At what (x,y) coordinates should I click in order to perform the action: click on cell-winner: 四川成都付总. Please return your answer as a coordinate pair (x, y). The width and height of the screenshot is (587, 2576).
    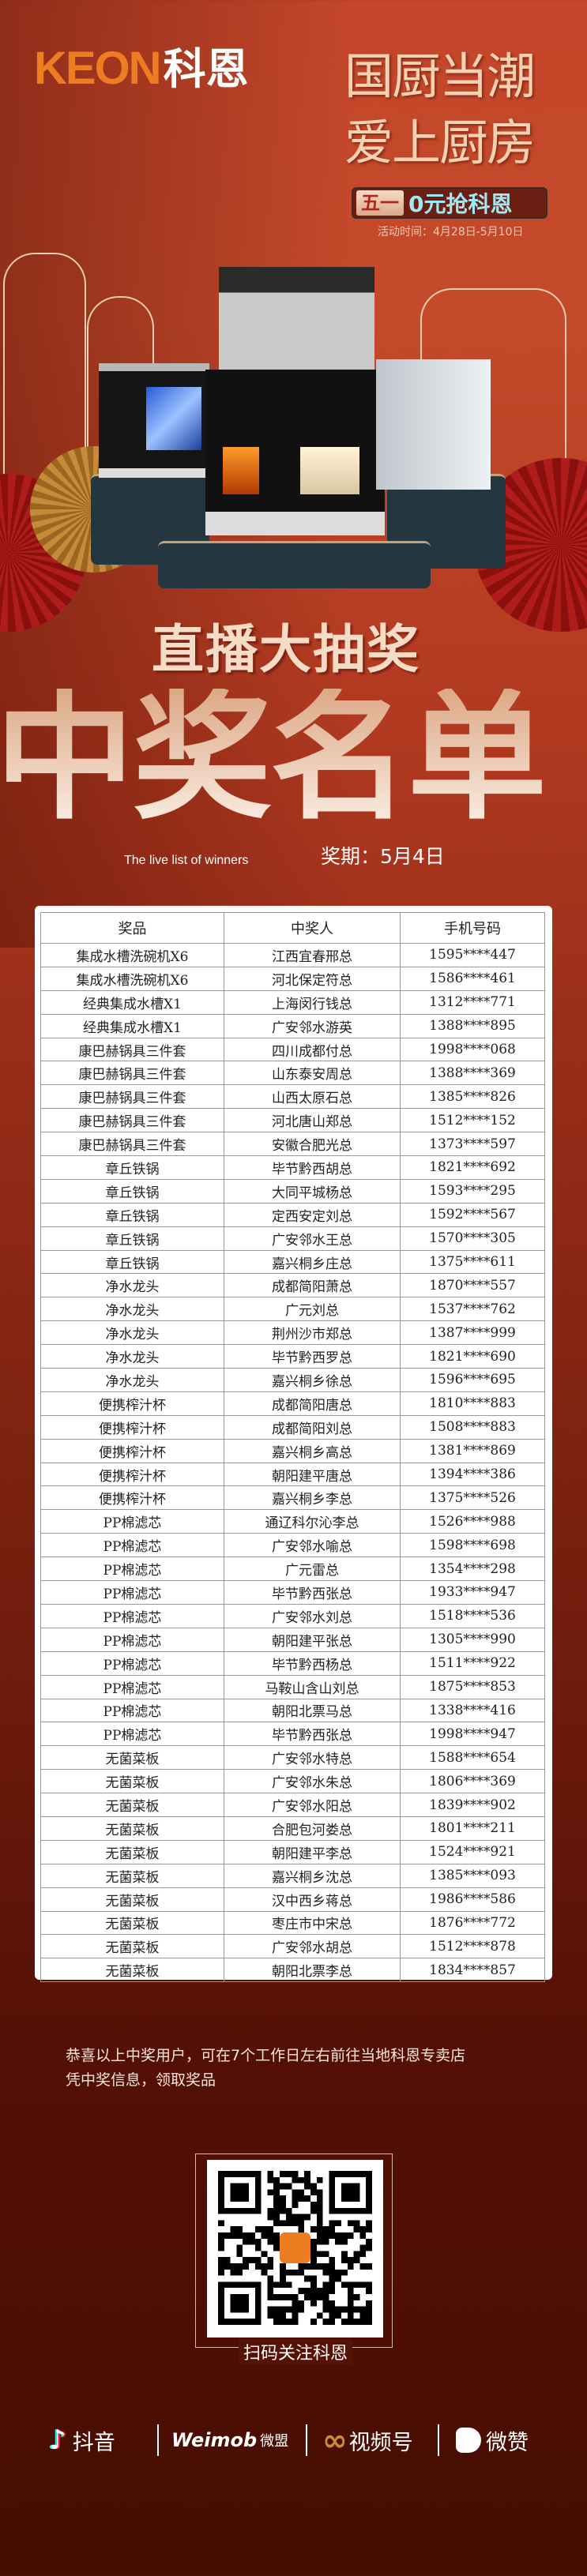
    Looking at the image, I should click on (312, 1049).